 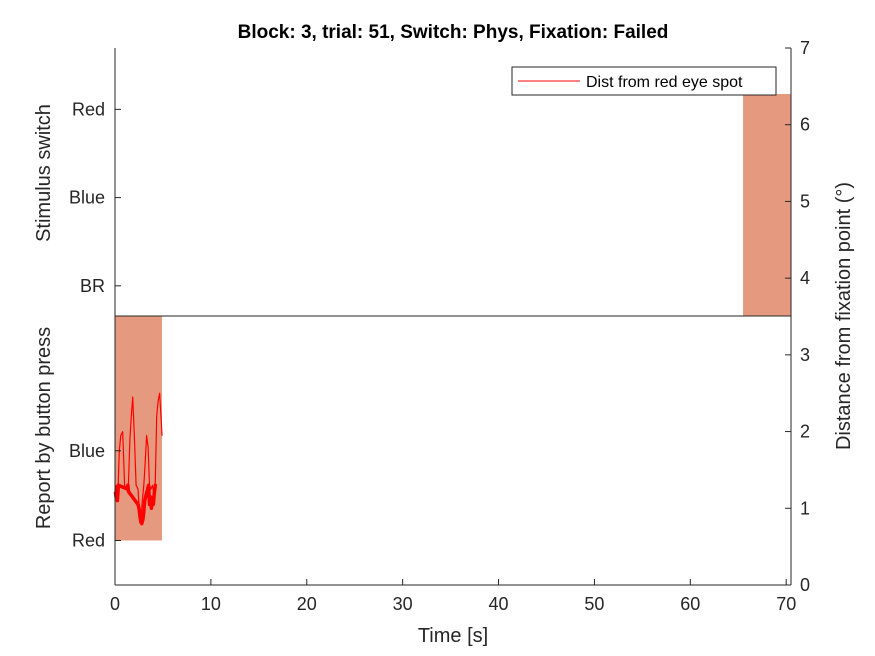 I want to click on x-tick-label: 0, so click(x=115, y=604).